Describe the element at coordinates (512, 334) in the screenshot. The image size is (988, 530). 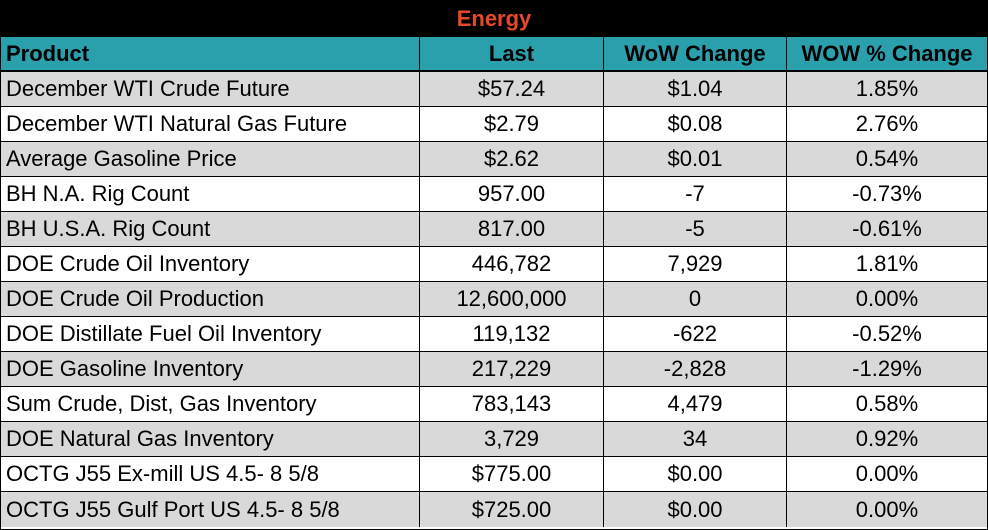
I see `last-cell: 119,132` at that location.